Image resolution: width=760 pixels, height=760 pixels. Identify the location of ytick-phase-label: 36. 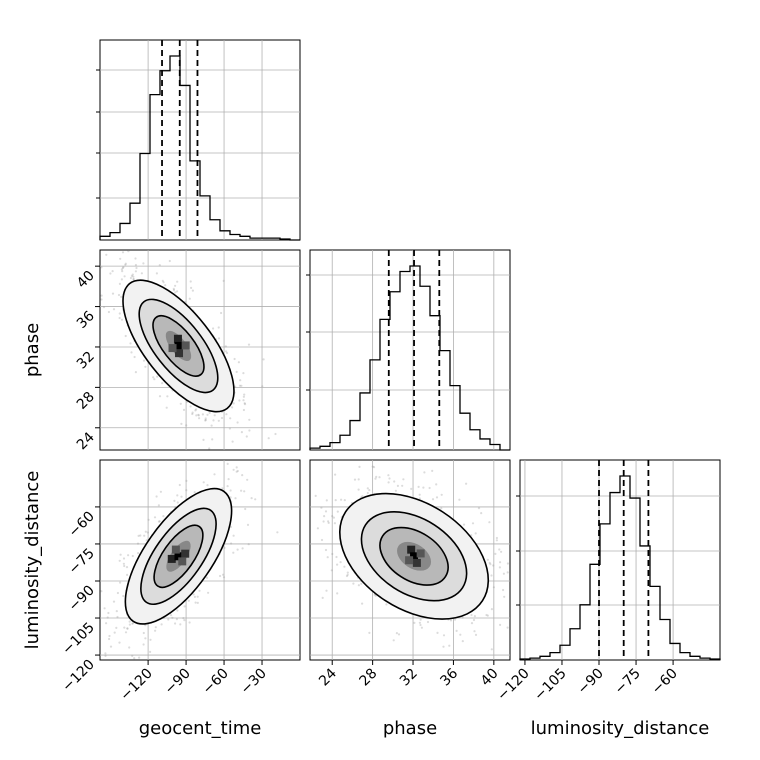
(86, 320).